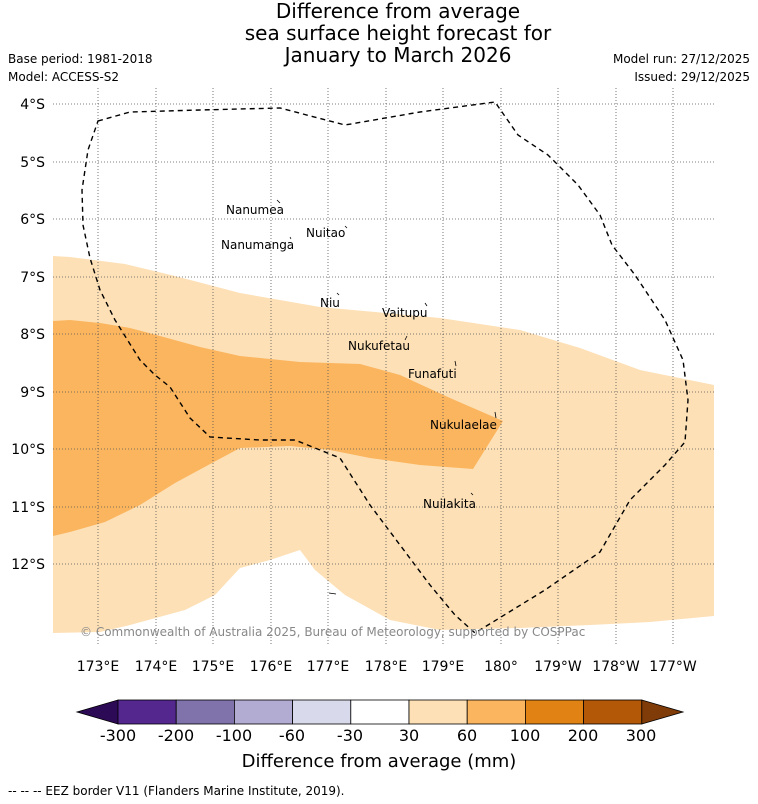  Describe the element at coordinates (80, 68) in the screenshot. I see `meta-left: Base period: 1981-2018 Model: ACCESS-S2` at that location.